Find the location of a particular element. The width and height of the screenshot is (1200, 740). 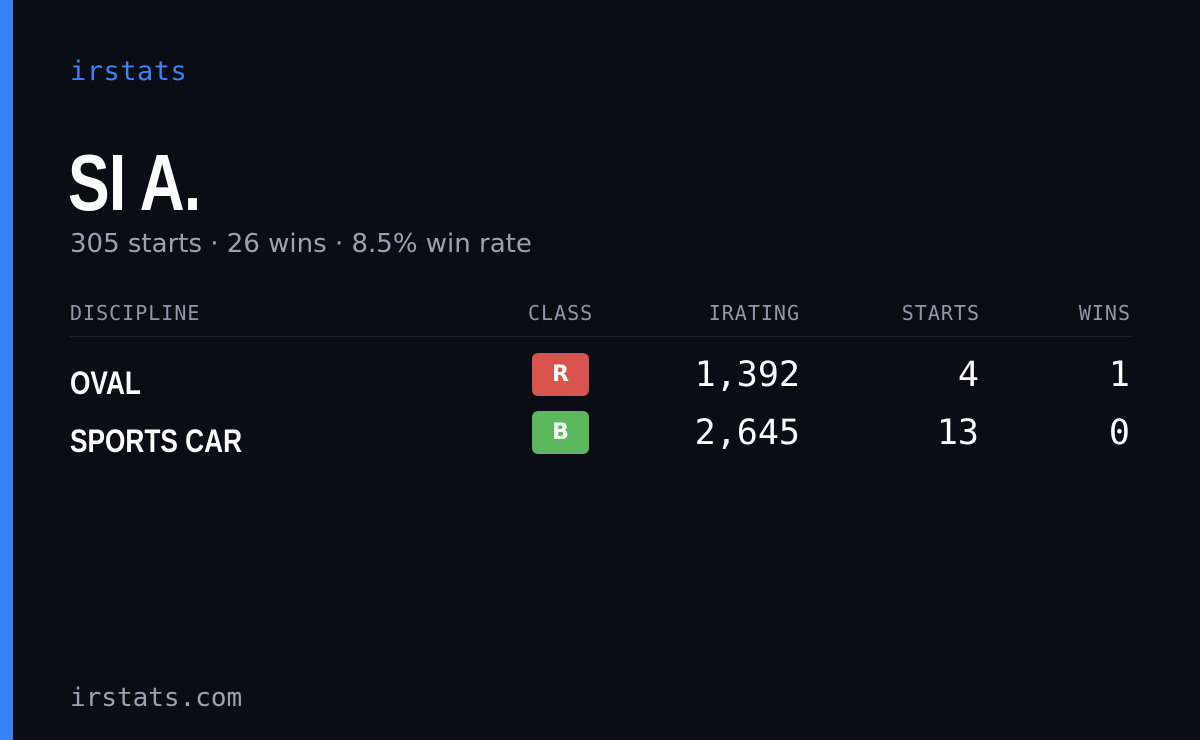

license-class-badge: R is located at coordinates (560, 374).